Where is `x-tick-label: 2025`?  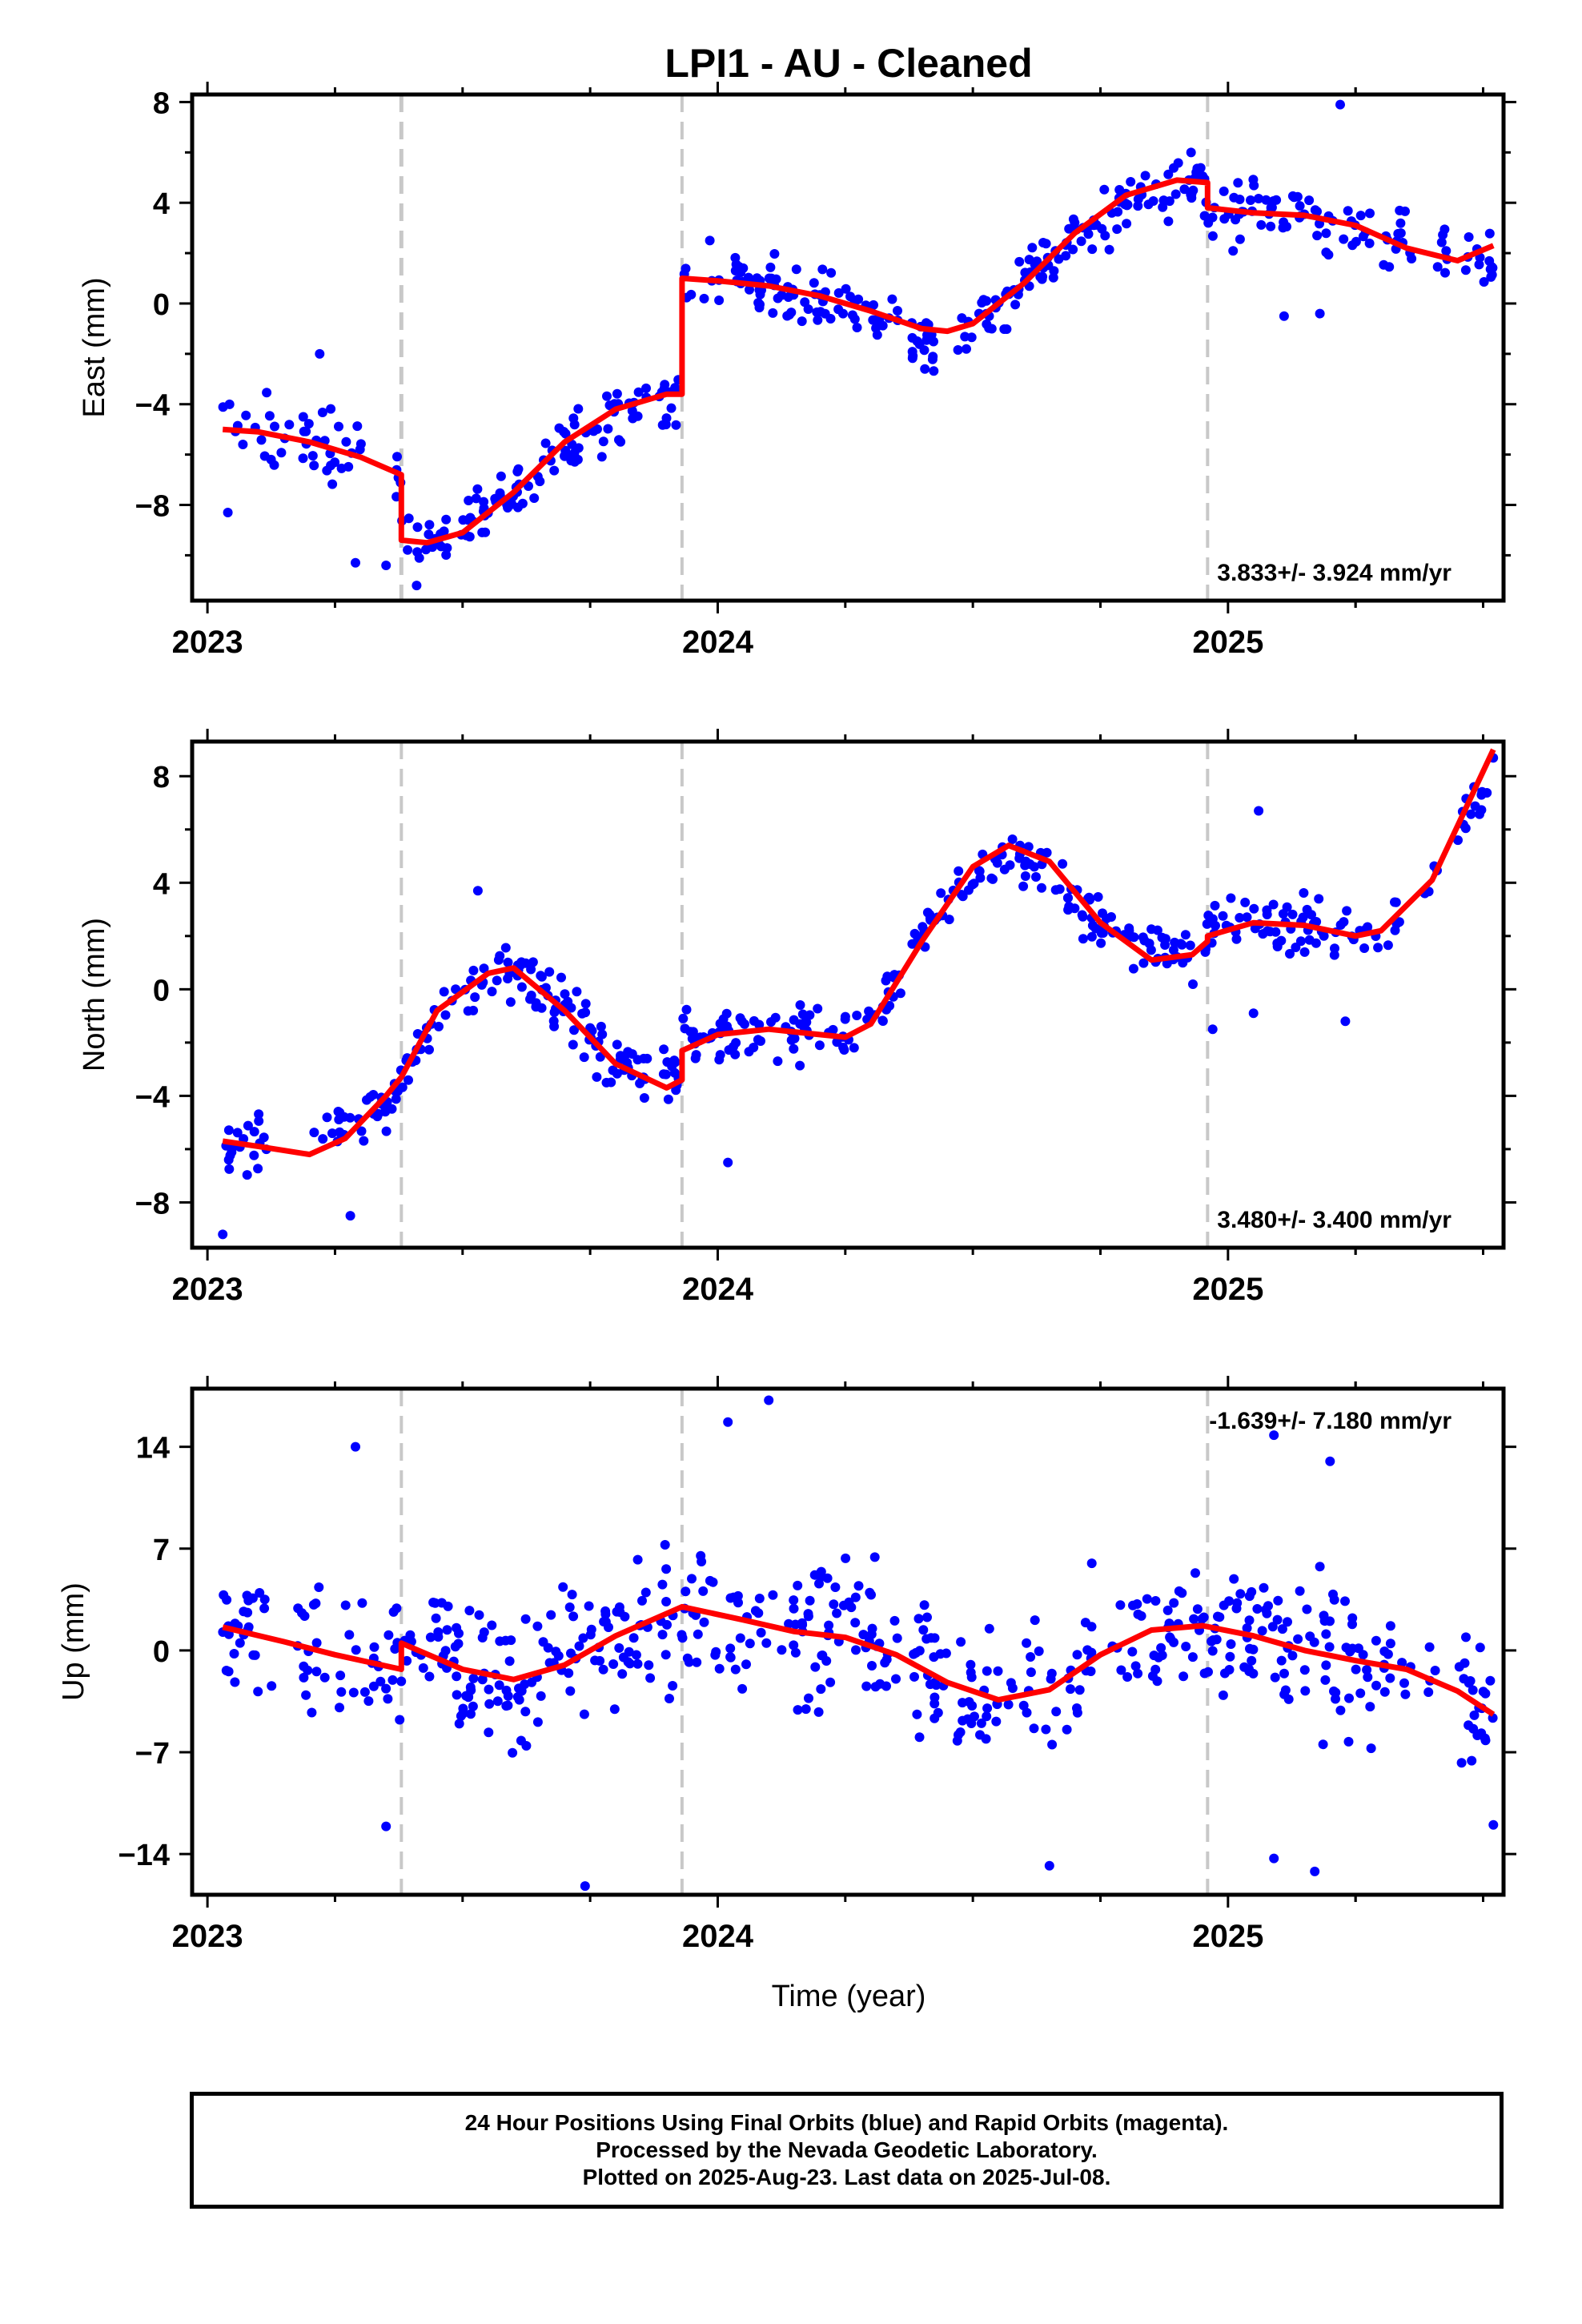 x-tick-label: 2025 is located at coordinates (1227, 1289).